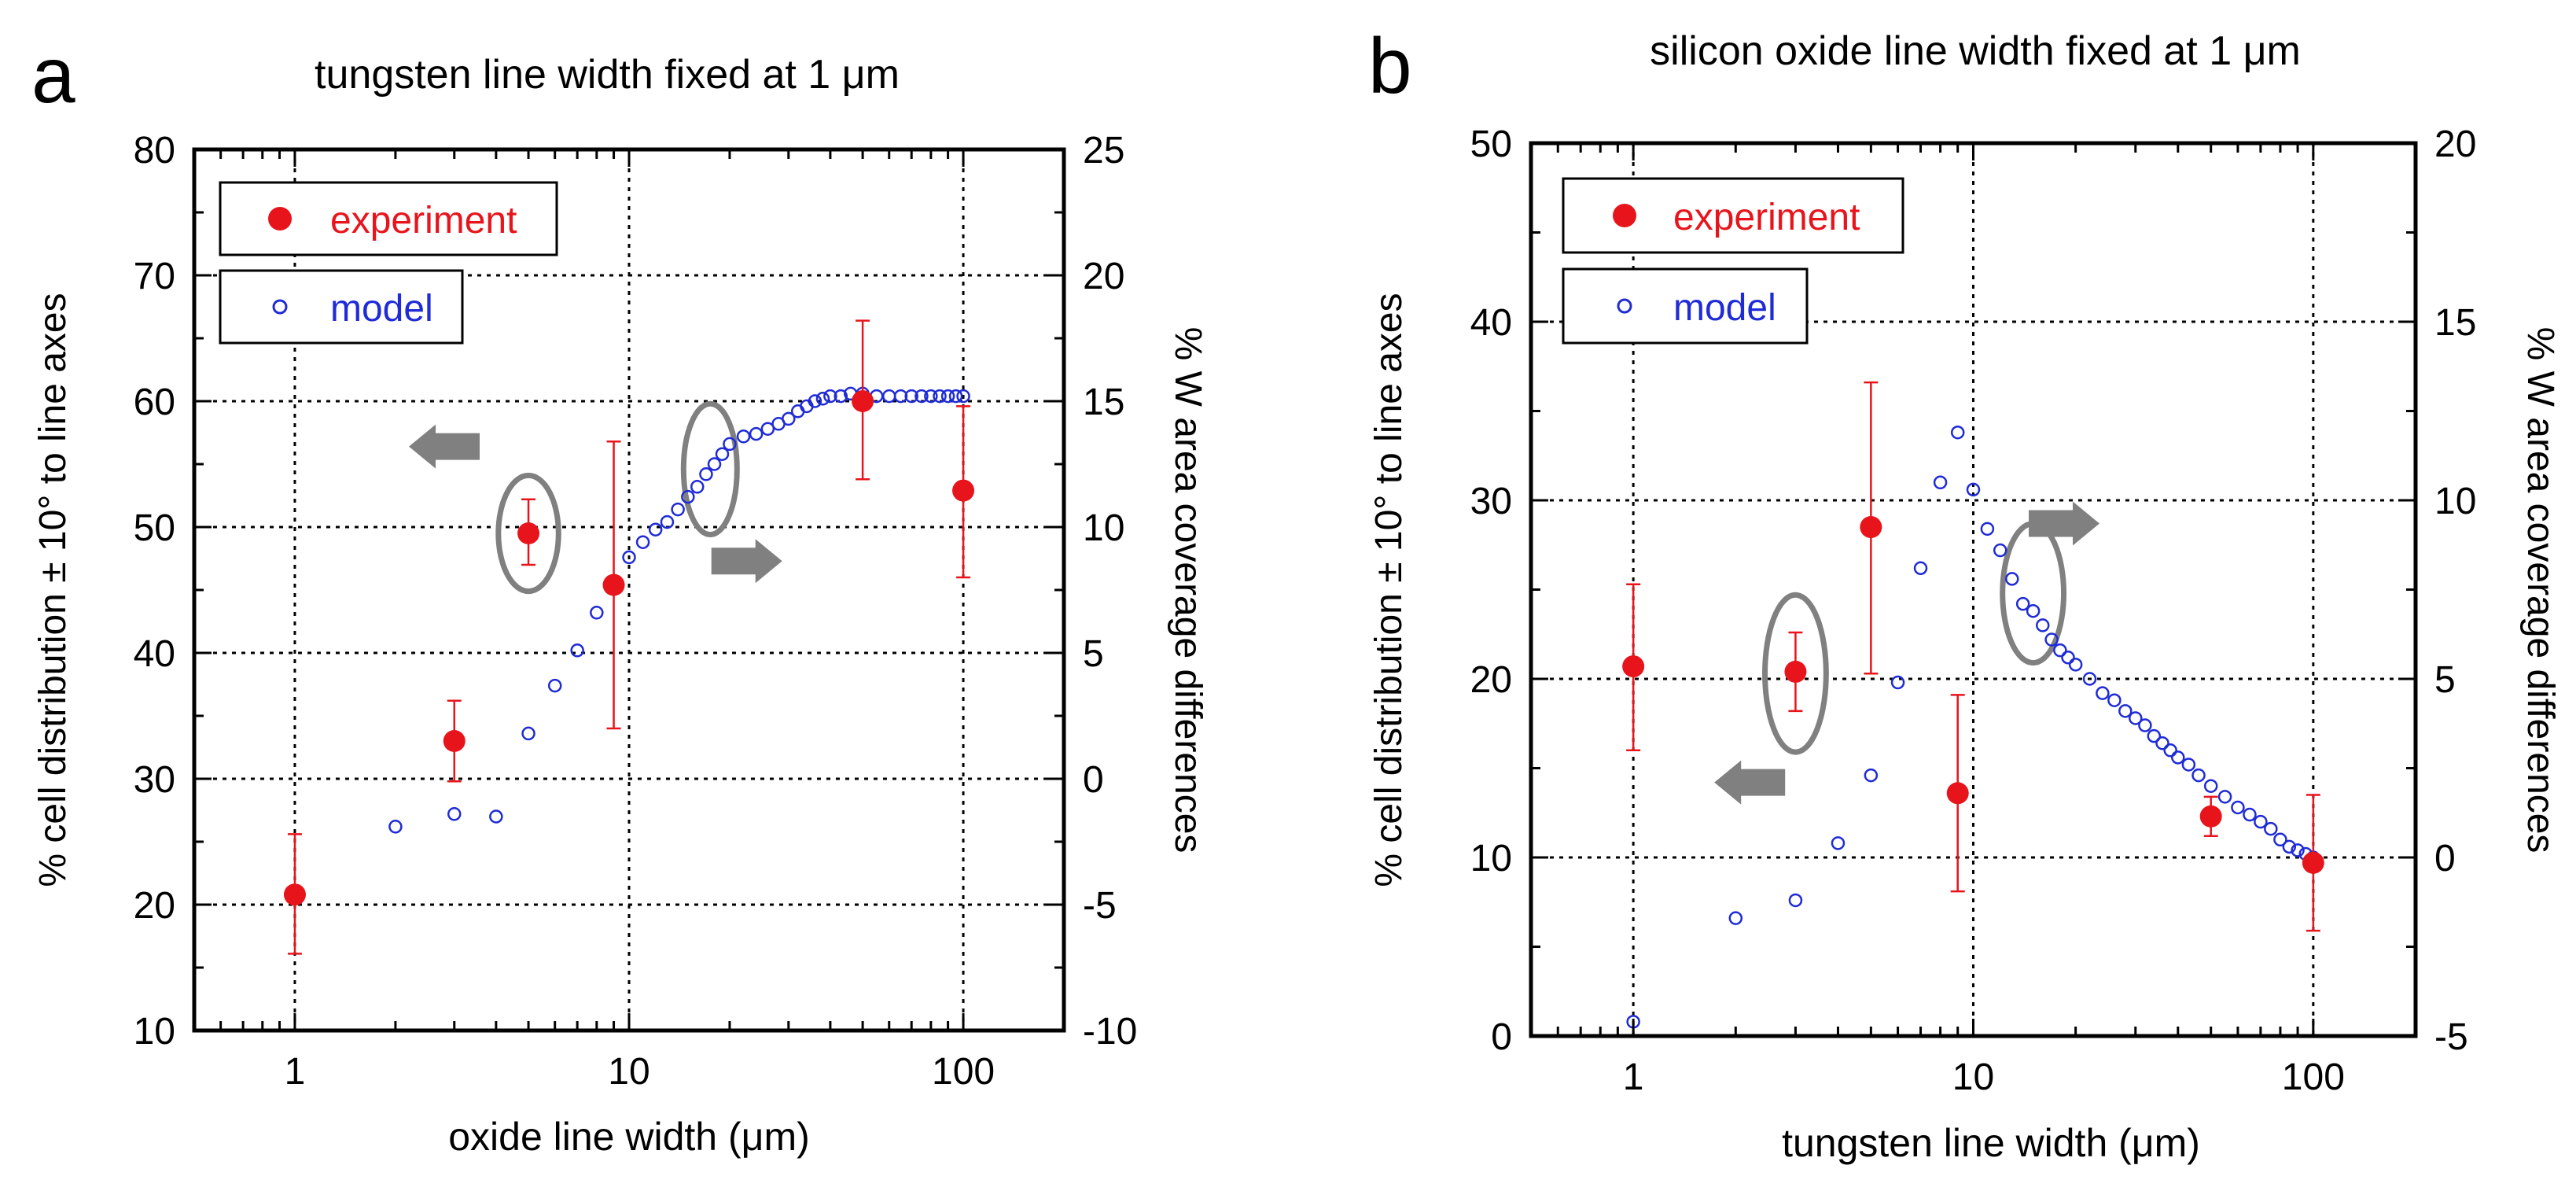  Describe the element at coordinates (2210, 816) in the screenshot. I see `experiment-point-5-b` at that location.